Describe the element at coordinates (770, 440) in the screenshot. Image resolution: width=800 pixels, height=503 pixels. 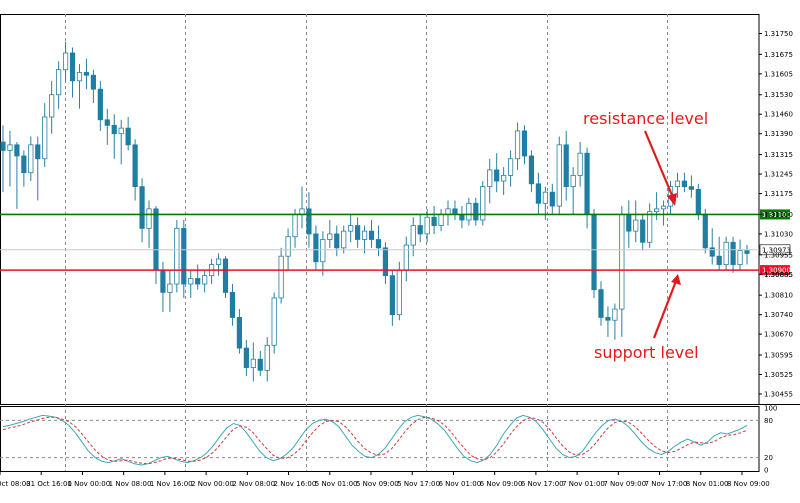
I see `oscillator-axis: 100 80 20 0` at that location.